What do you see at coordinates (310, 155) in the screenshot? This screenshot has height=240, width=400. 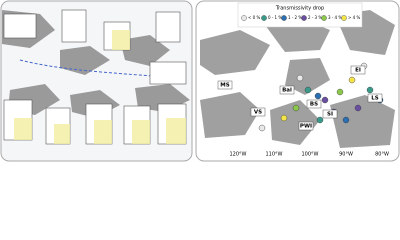 I see `longitude-label: 100°W` at bounding box center [310, 155].